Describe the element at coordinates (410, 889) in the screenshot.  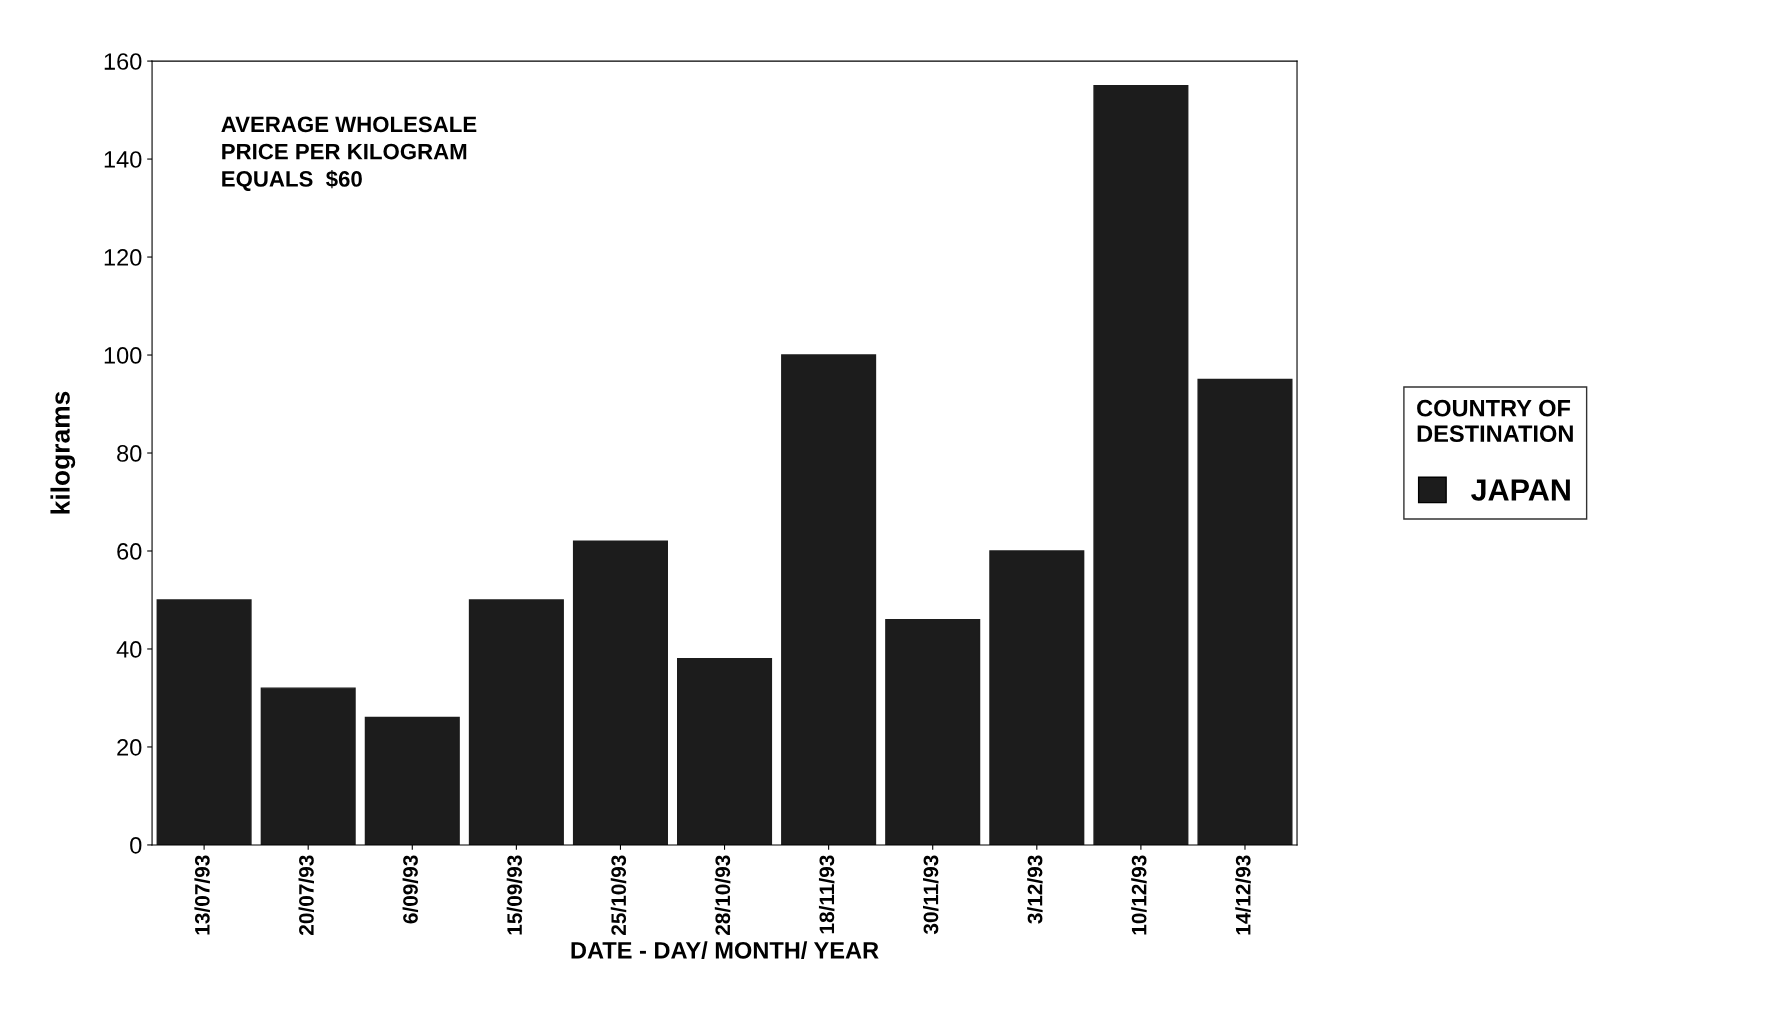
I see `x-tick-label: 6/09/93` at that location.